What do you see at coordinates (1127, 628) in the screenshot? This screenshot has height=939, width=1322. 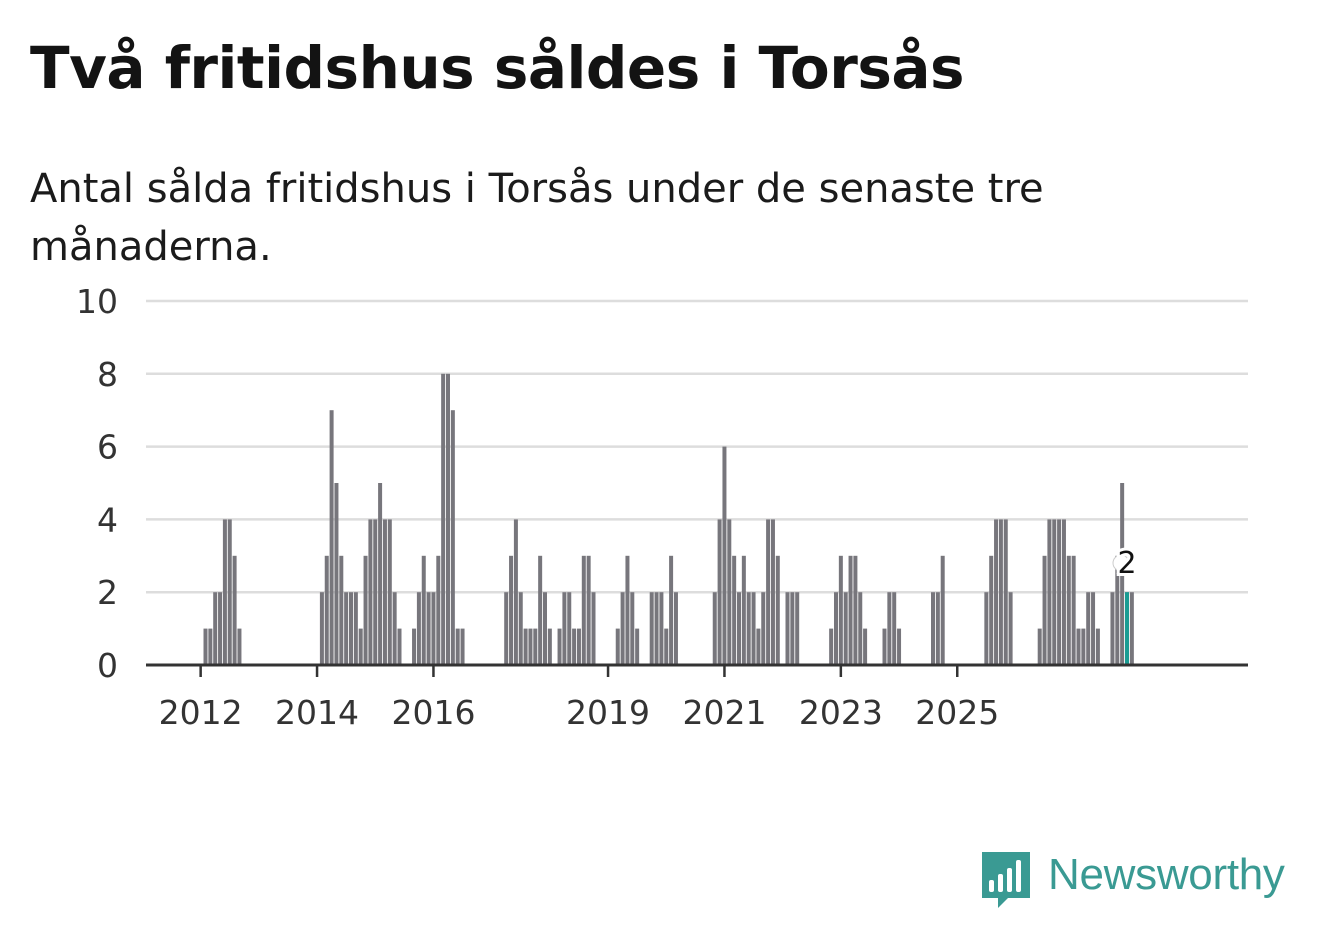 I see `bar-highlight` at bounding box center [1127, 628].